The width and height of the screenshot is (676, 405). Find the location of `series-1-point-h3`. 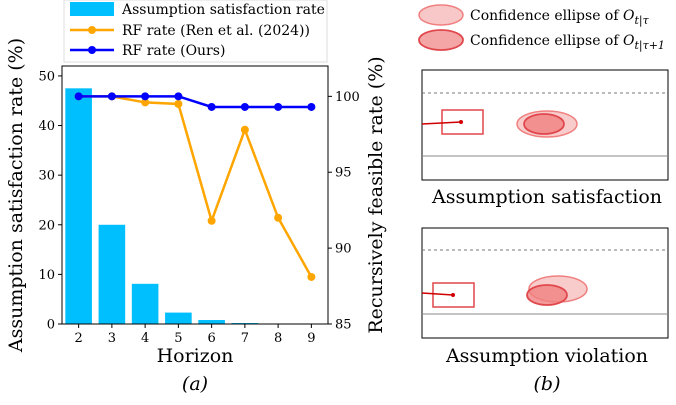

series-1-point-h3 is located at coordinates (111, 96).